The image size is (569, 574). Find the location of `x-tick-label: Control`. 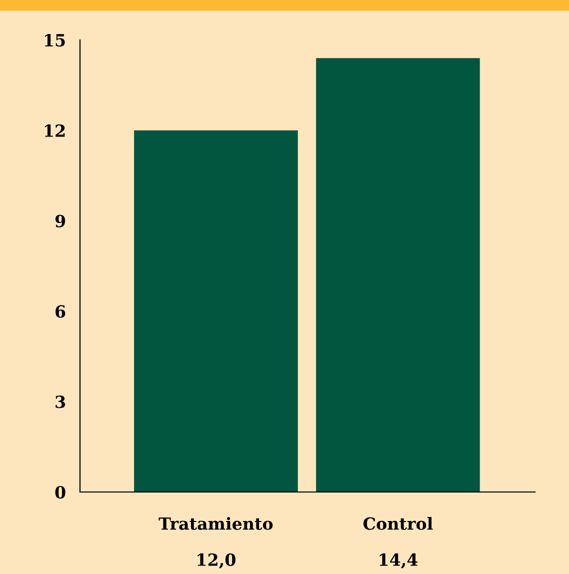

x-tick-label: Control is located at coordinates (398, 523).